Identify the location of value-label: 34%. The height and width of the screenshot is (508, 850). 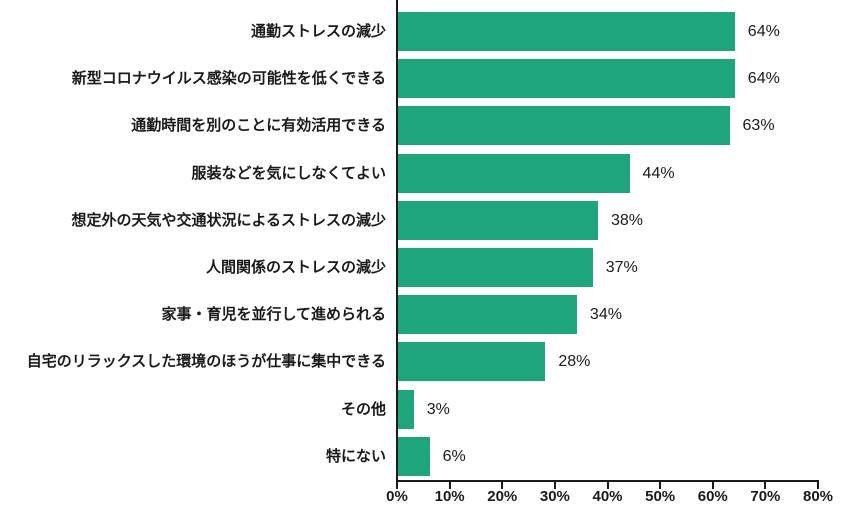
(605, 315).